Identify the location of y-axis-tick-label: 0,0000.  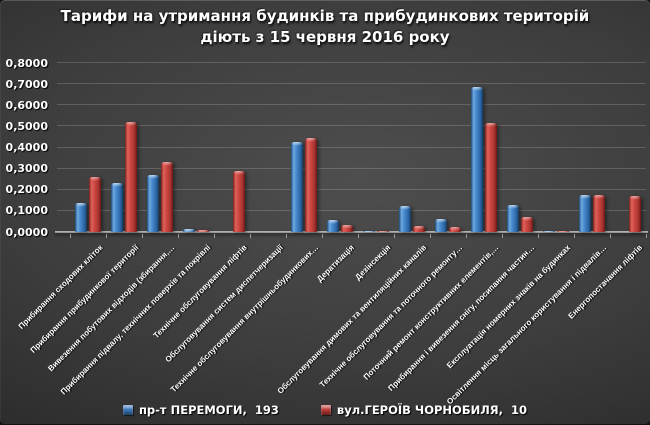
(26, 232).